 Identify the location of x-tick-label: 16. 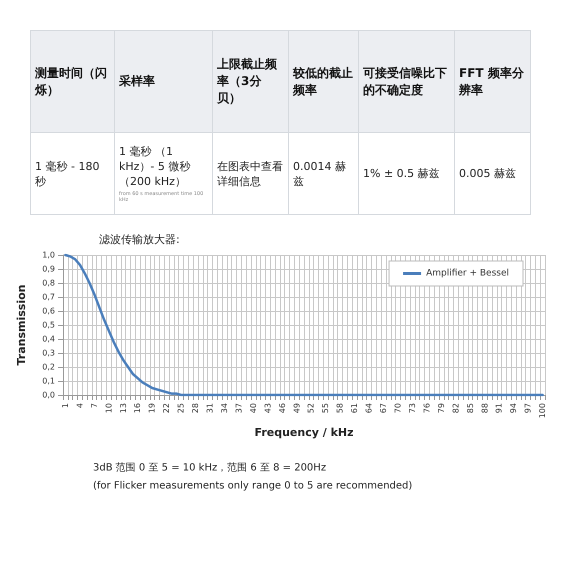
(137, 408).